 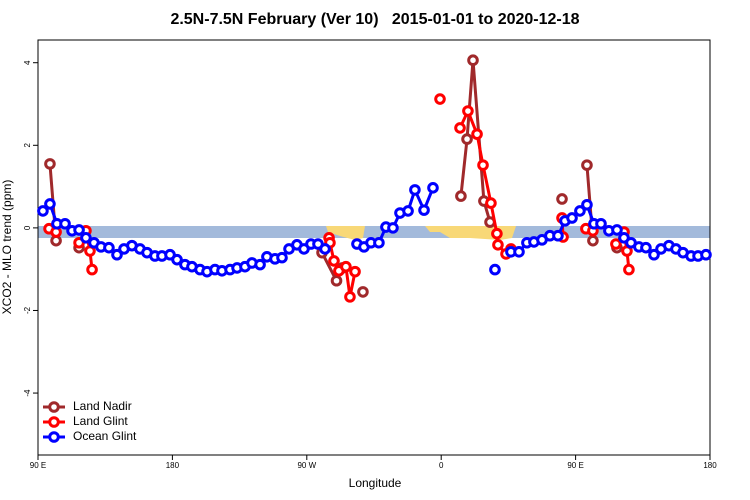 What do you see at coordinates (441, 465) in the screenshot?
I see `x-tick-label: 0` at bounding box center [441, 465].